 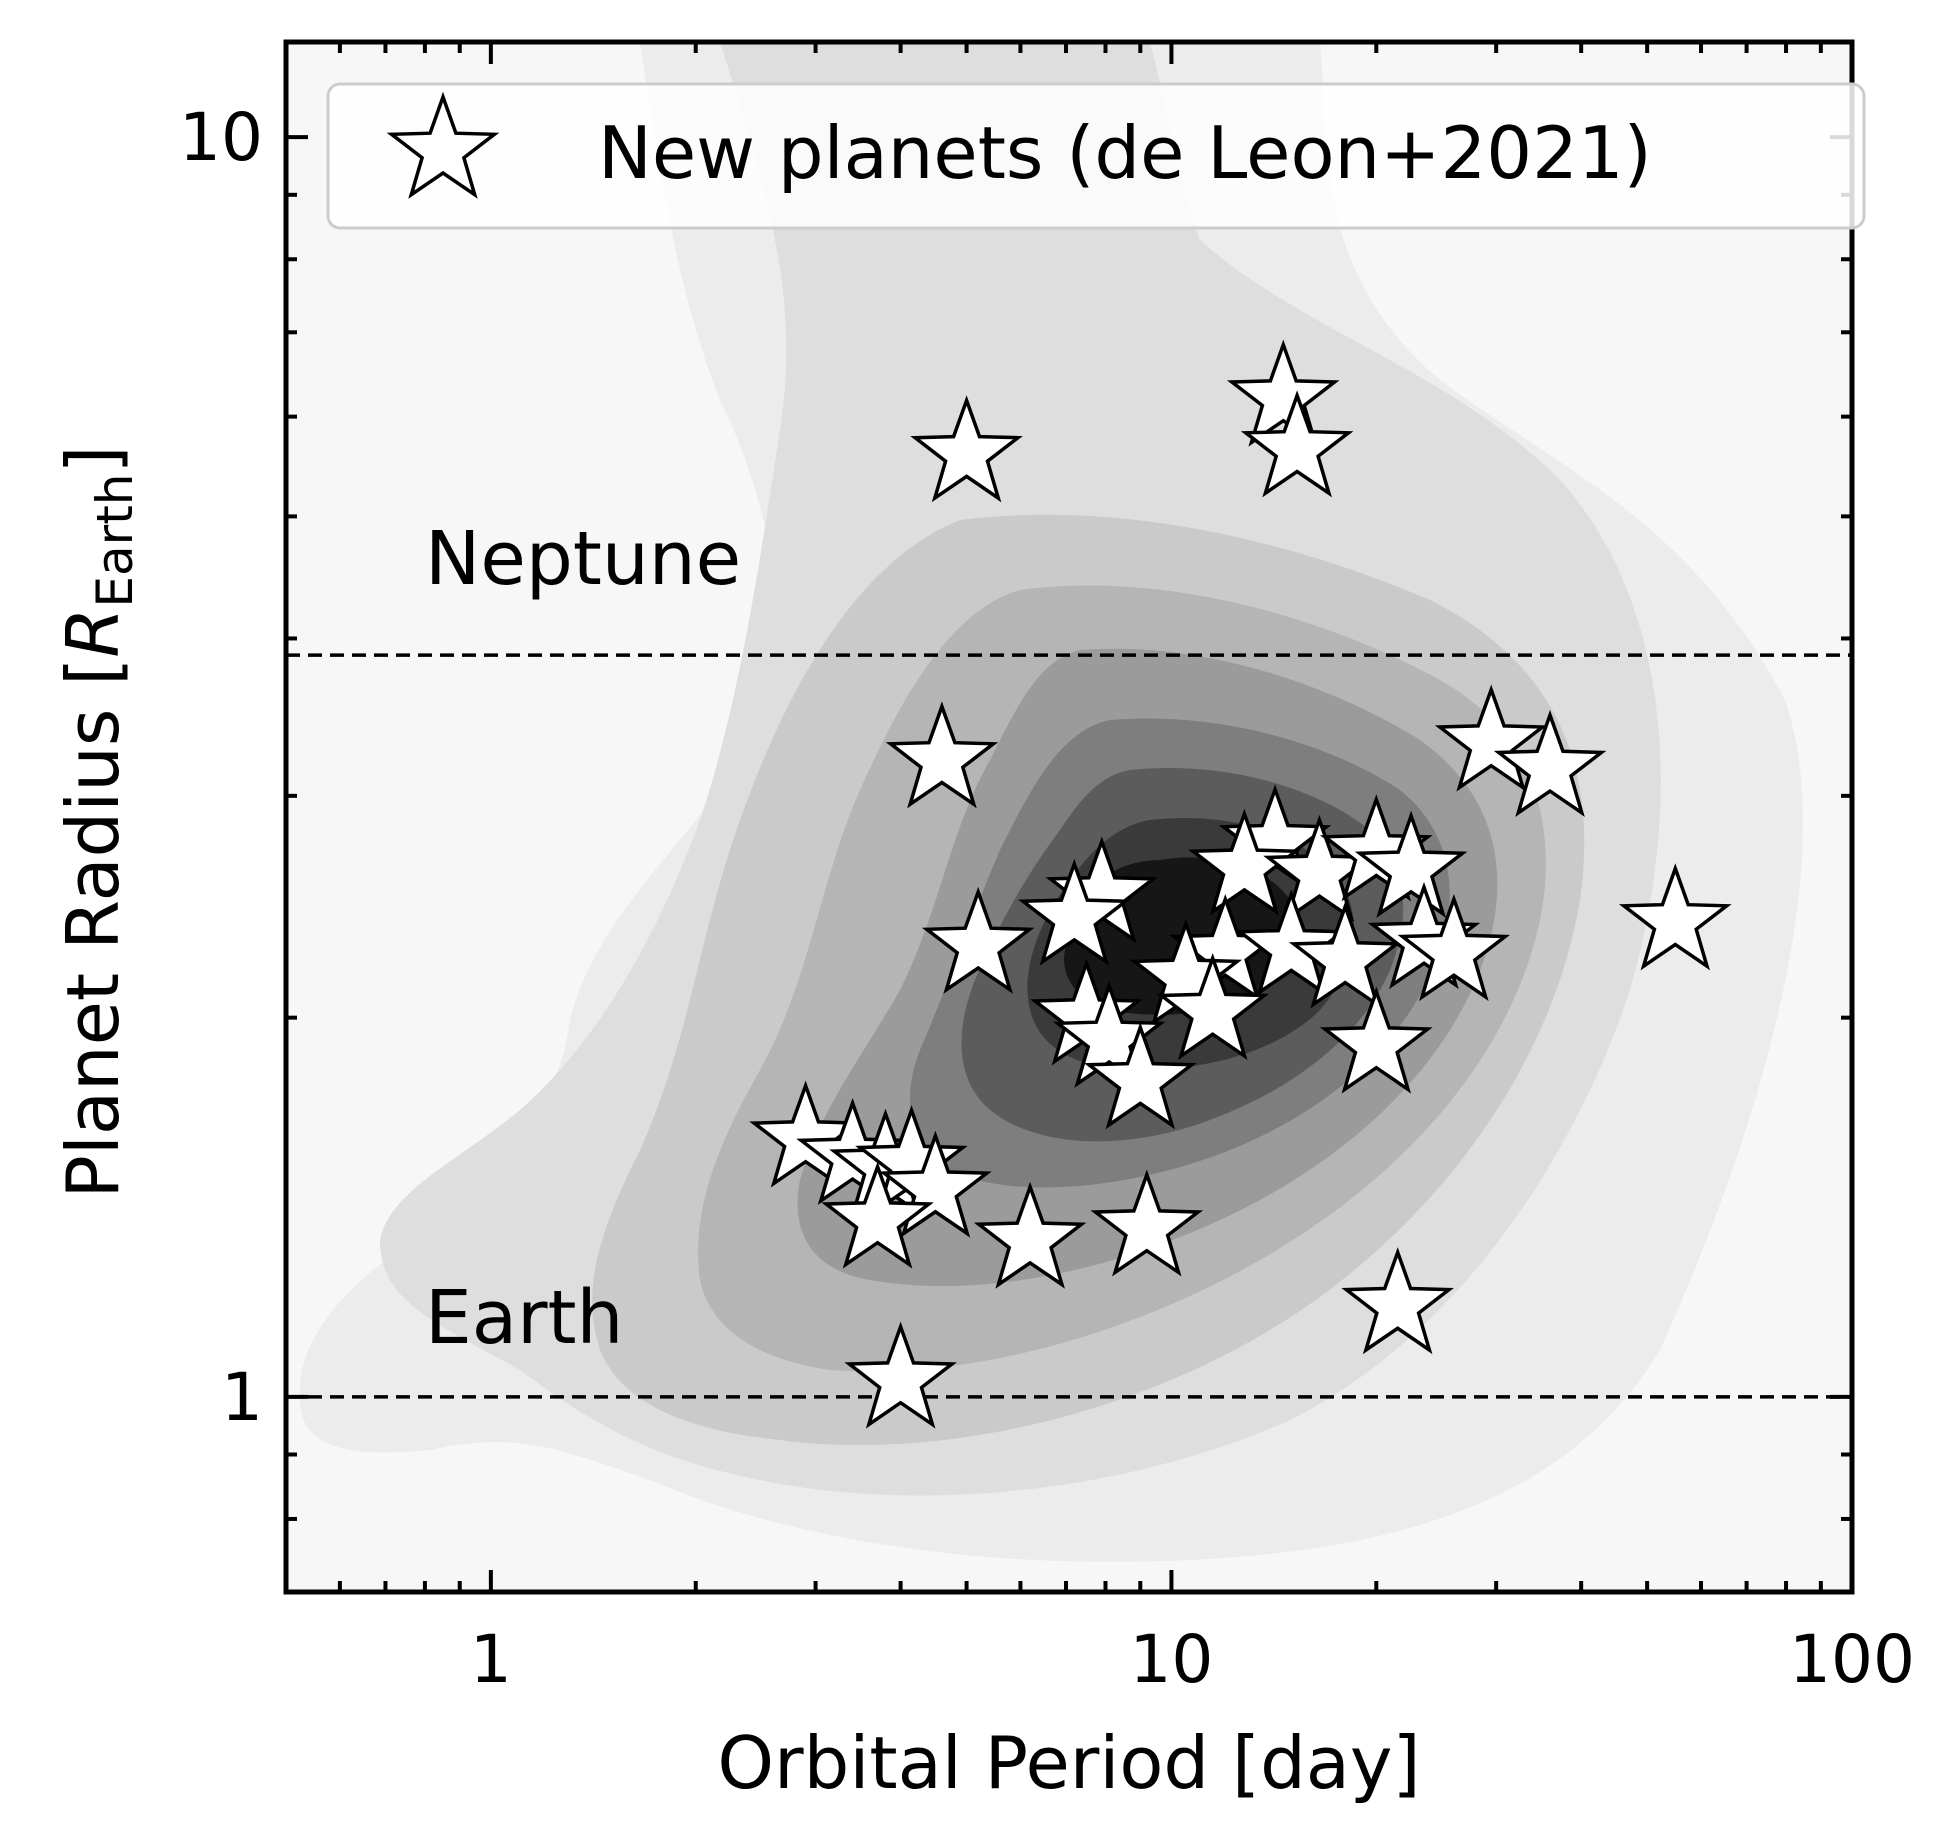 What do you see at coordinates (1171, 1659) in the screenshot?
I see `x-tick-label-10: 10` at bounding box center [1171, 1659].